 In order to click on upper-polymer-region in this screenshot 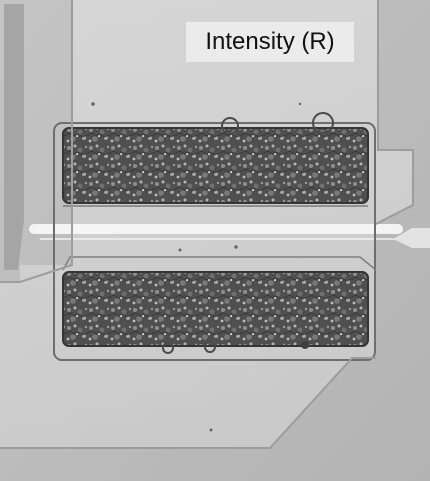, I will do `click(215, 165)`.